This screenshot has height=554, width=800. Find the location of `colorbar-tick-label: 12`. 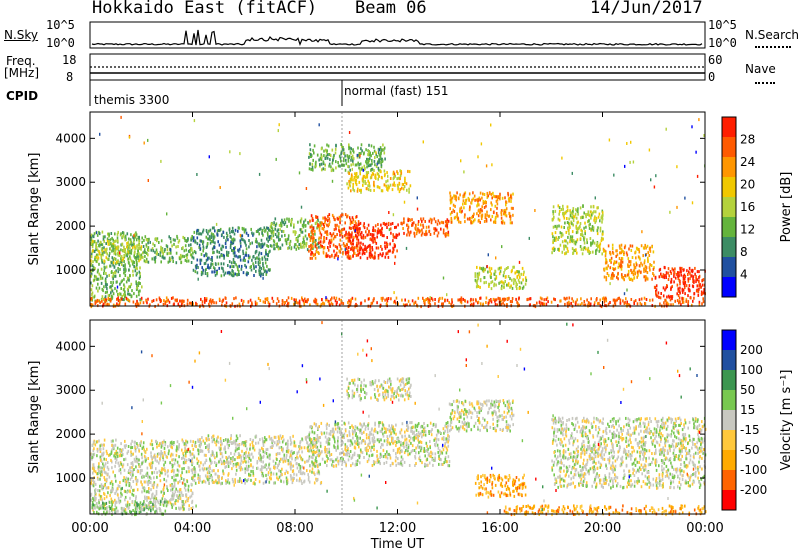

colorbar-tick-label: 12 is located at coordinates (747, 230).